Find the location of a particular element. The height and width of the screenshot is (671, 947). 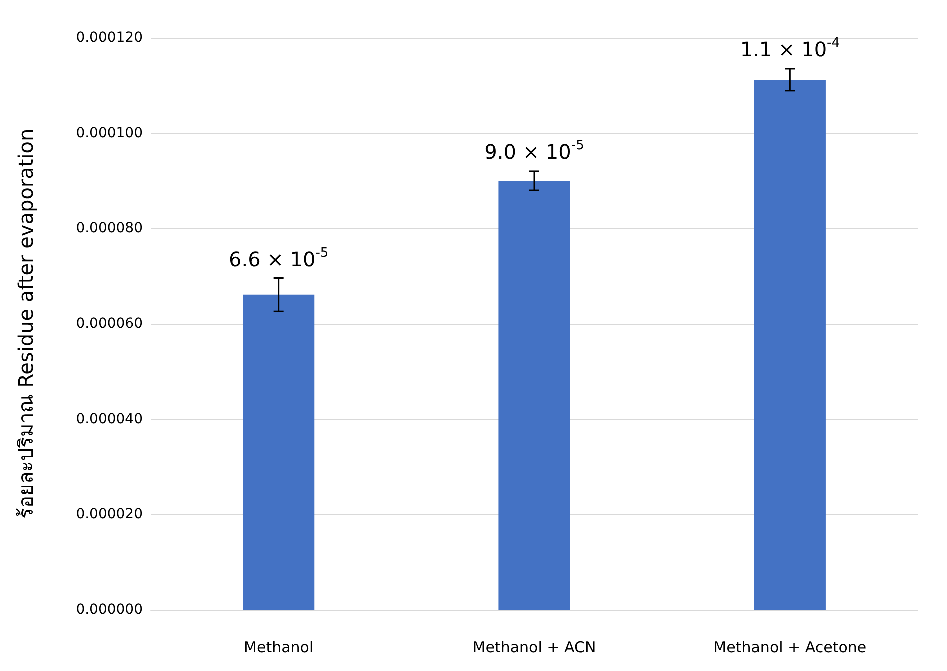

y-tick-label: 0.000120 is located at coordinates (109, 38).